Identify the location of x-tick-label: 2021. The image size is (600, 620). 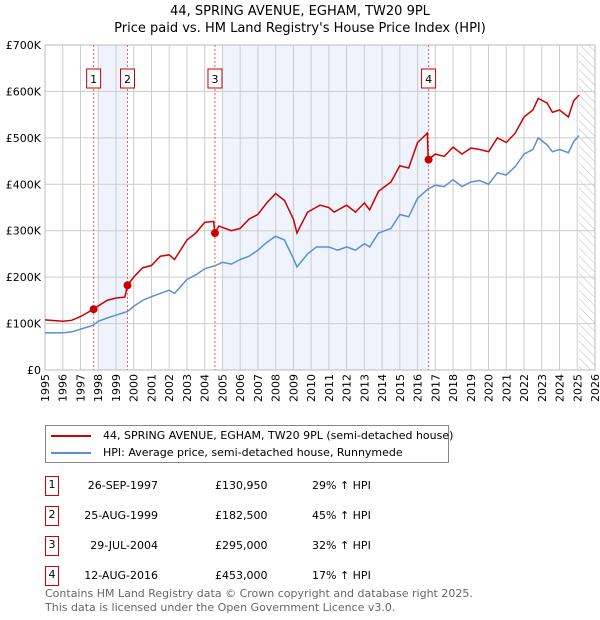
(506, 388).